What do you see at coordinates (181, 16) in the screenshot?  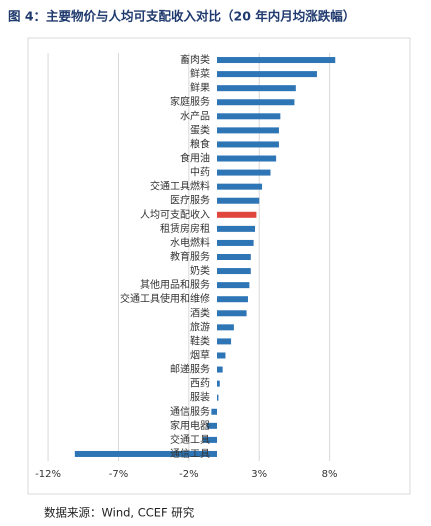 I see `chart-title: 图 4：主要物价与人均可支配收入对比（20 年内月均涨跌幅）` at bounding box center [181, 16].